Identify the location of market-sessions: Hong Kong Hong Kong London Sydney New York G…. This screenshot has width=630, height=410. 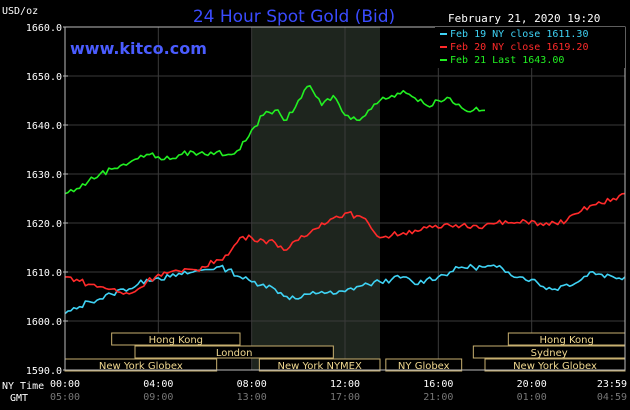
(345, 352).